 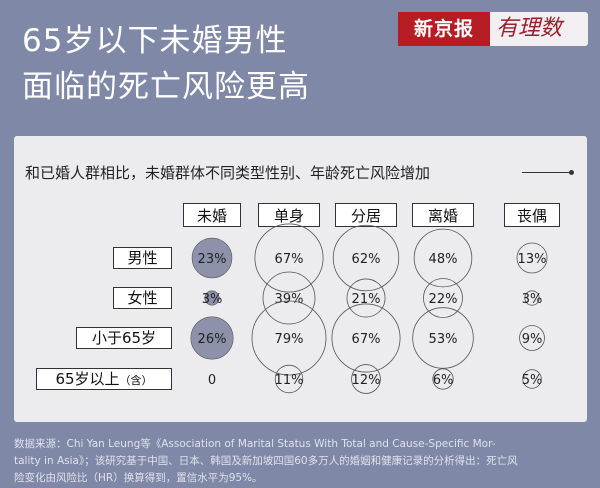 I want to click on row-header-2: 小于65岁, so click(x=124, y=338).